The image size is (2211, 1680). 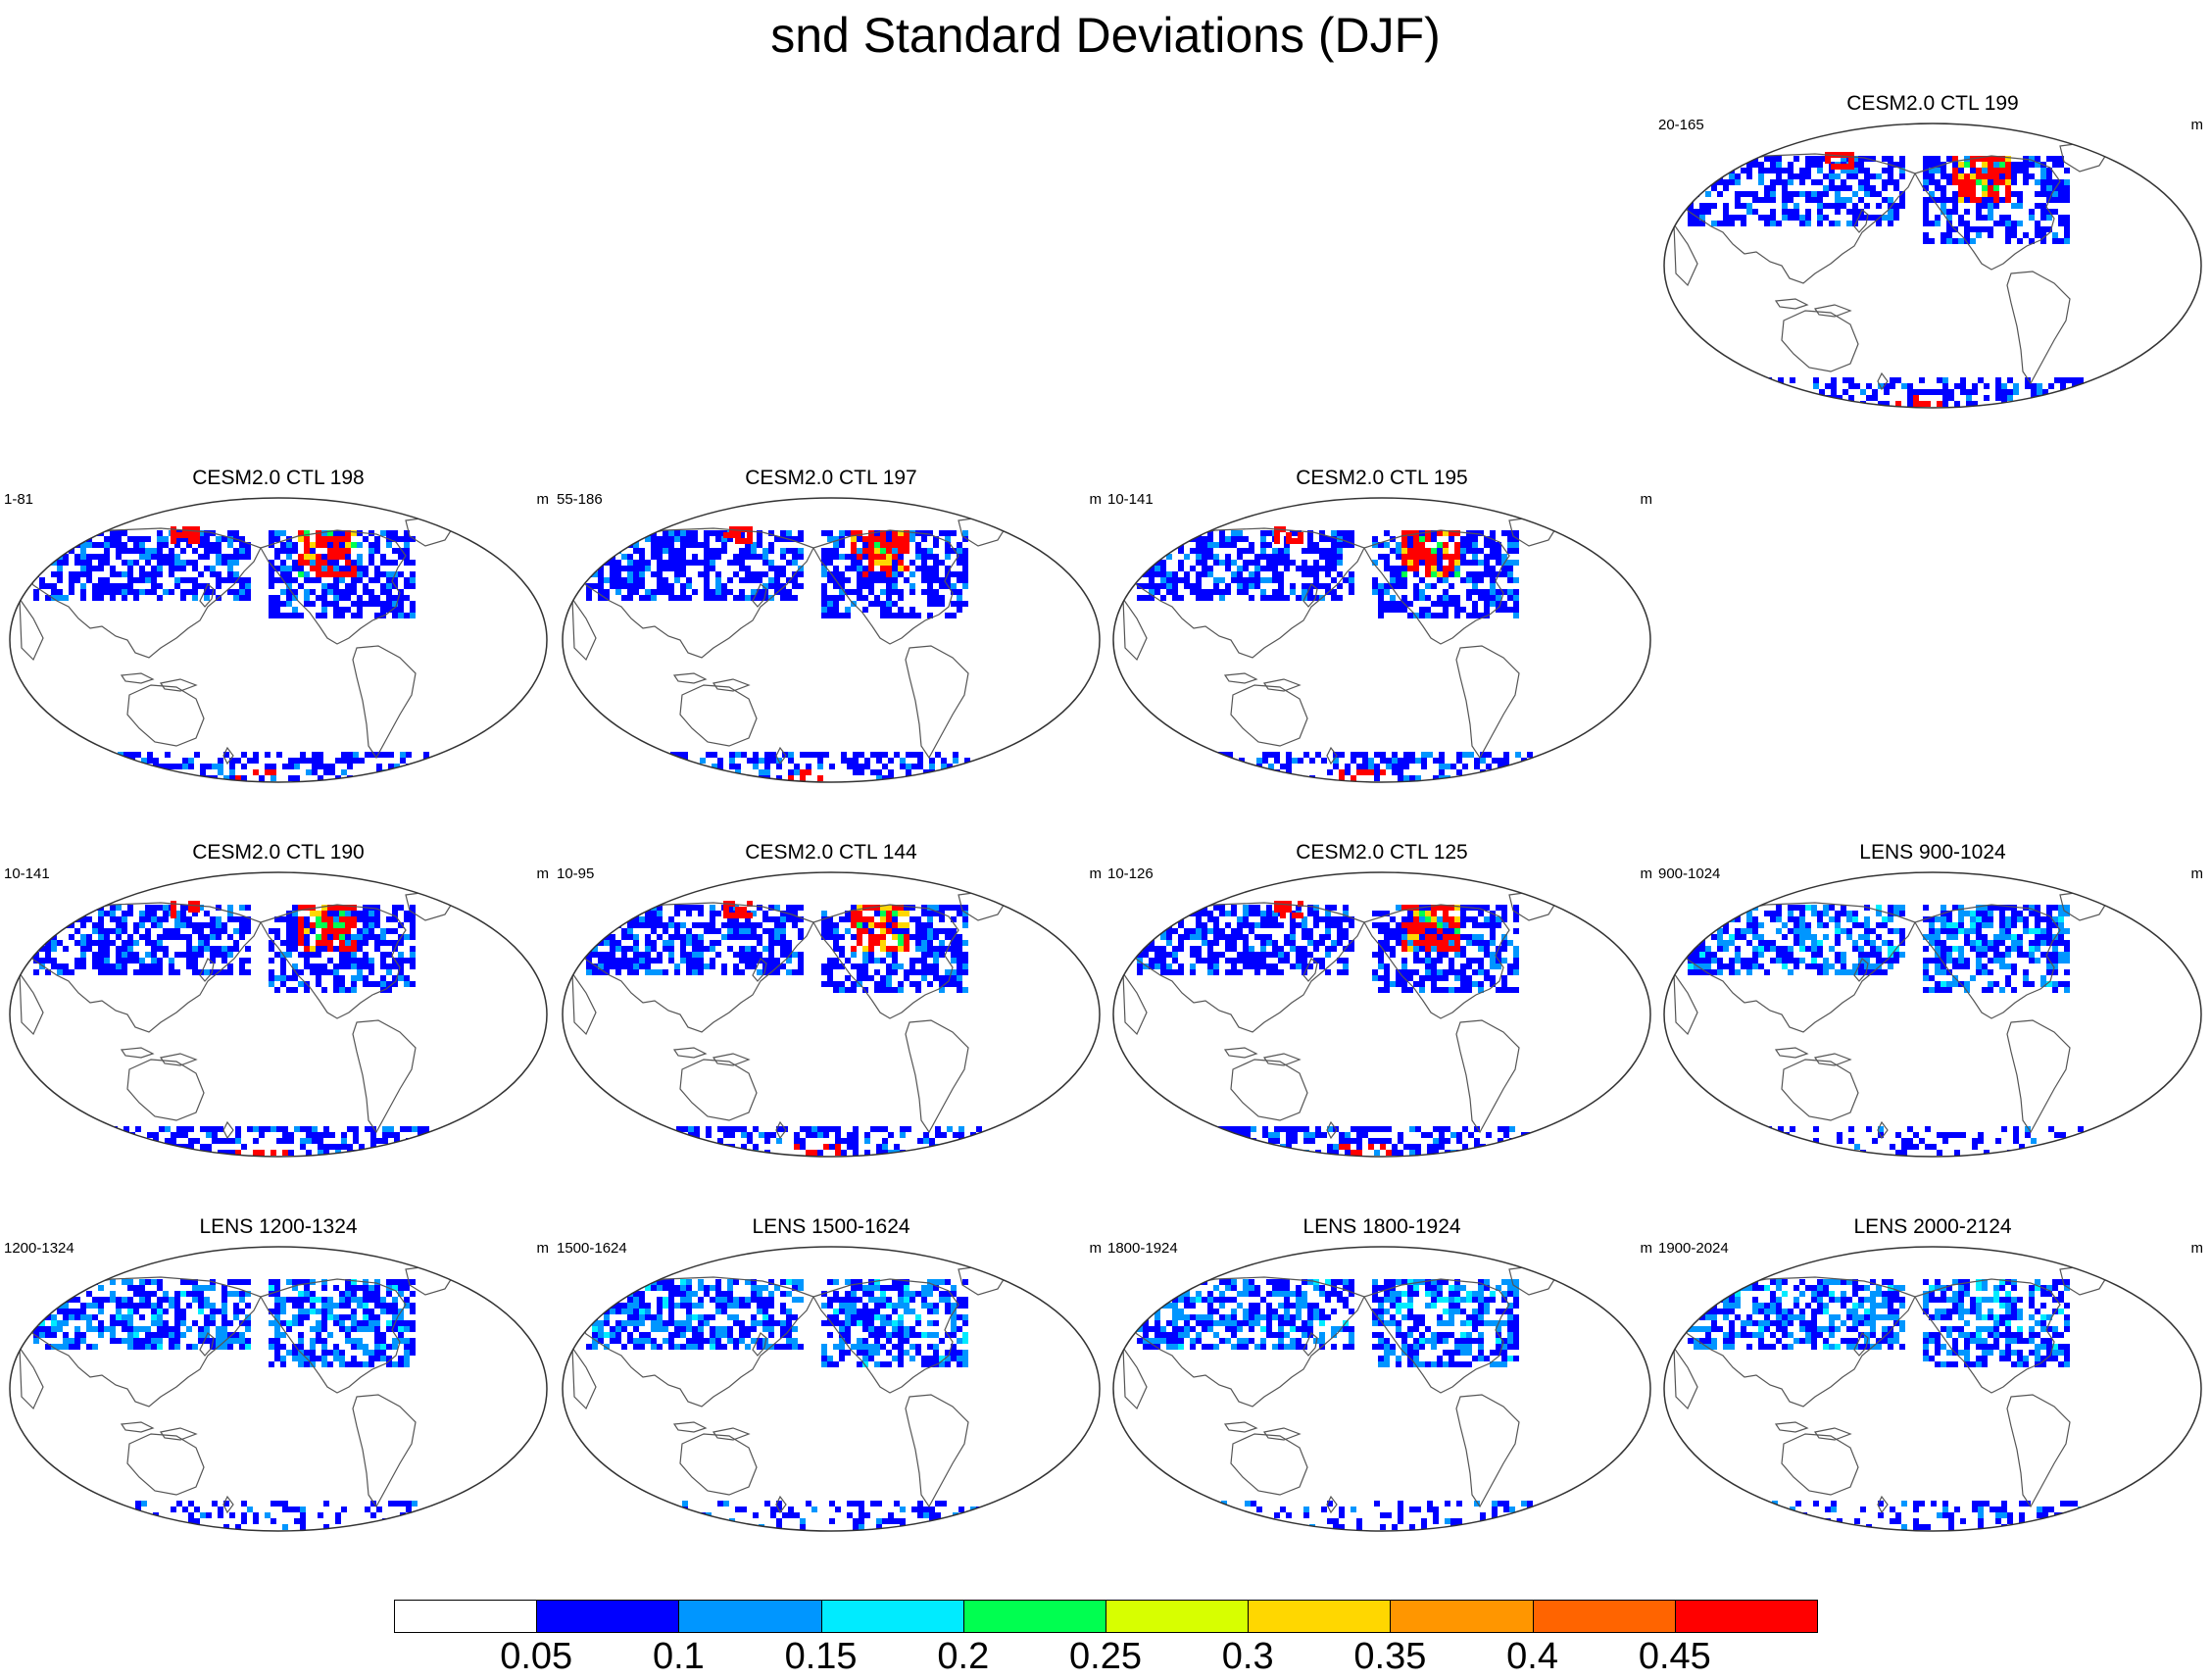 What do you see at coordinates (1932, 103) in the screenshot?
I see `panel-title: CESM2.0 CTL 199` at bounding box center [1932, 103].